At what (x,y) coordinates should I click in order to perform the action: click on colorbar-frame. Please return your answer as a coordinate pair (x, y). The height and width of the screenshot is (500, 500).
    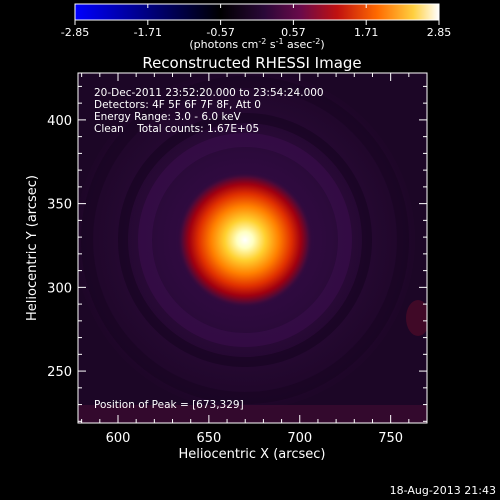
    Looking at the image, I should click on (257, 12).